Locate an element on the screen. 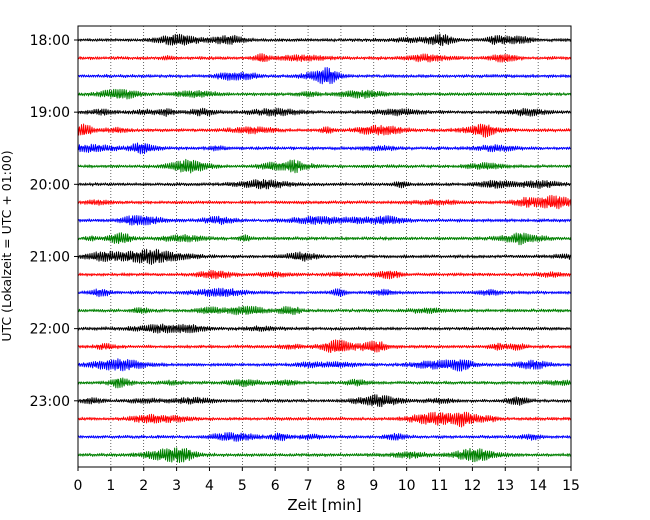 The width and height of the screenshot is (650, 520). trace-2000 is located at coordinates (324, 184).